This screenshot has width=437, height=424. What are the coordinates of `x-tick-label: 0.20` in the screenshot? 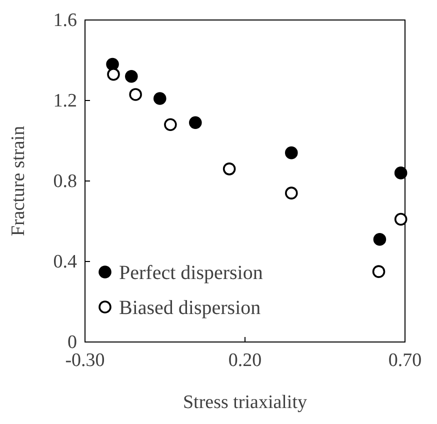 It's located at (245, 360).